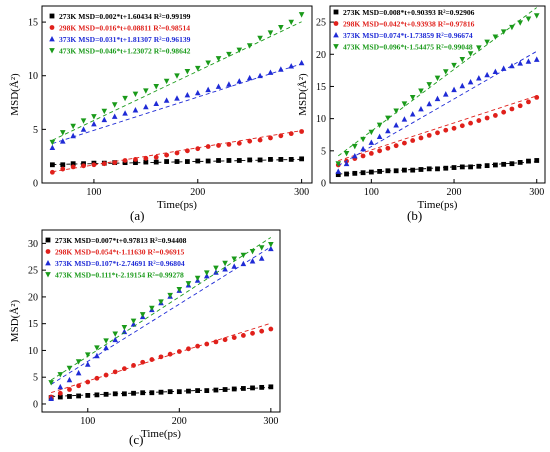 The image size is (550, 452). Describe the element at coordinates (15, 320) in the screenshot. I see `y-axis-label: MSD(Å²)` at that location.